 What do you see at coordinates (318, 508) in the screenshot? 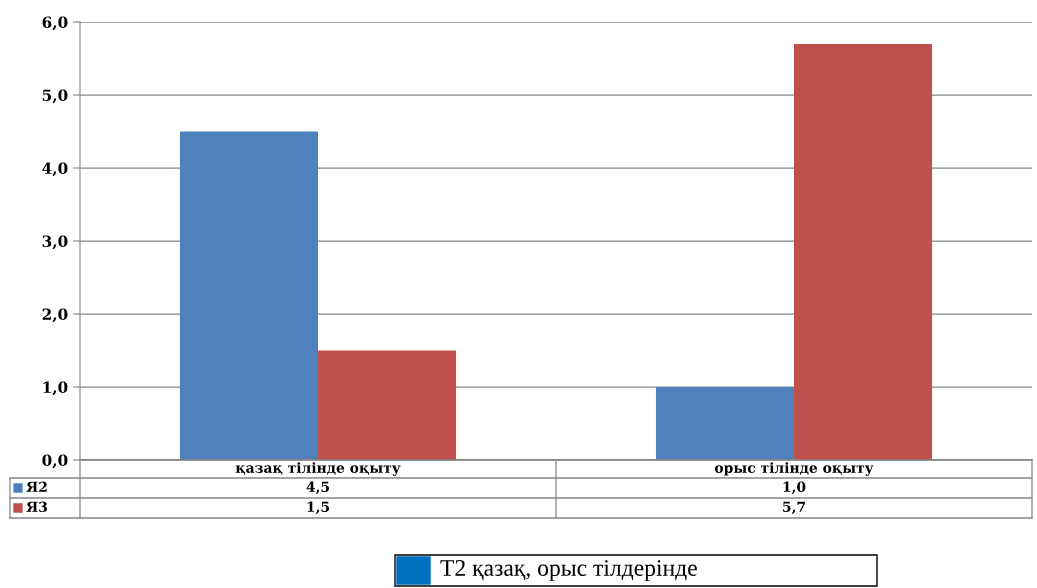
I see `data-label: 1,5` at bounding box center [318, 508].